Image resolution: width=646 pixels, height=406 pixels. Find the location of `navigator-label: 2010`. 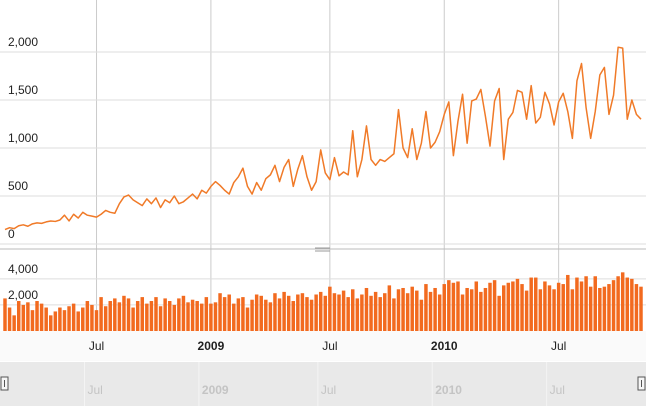

navigator-label: 2010 is located at coordinates (448, 390).